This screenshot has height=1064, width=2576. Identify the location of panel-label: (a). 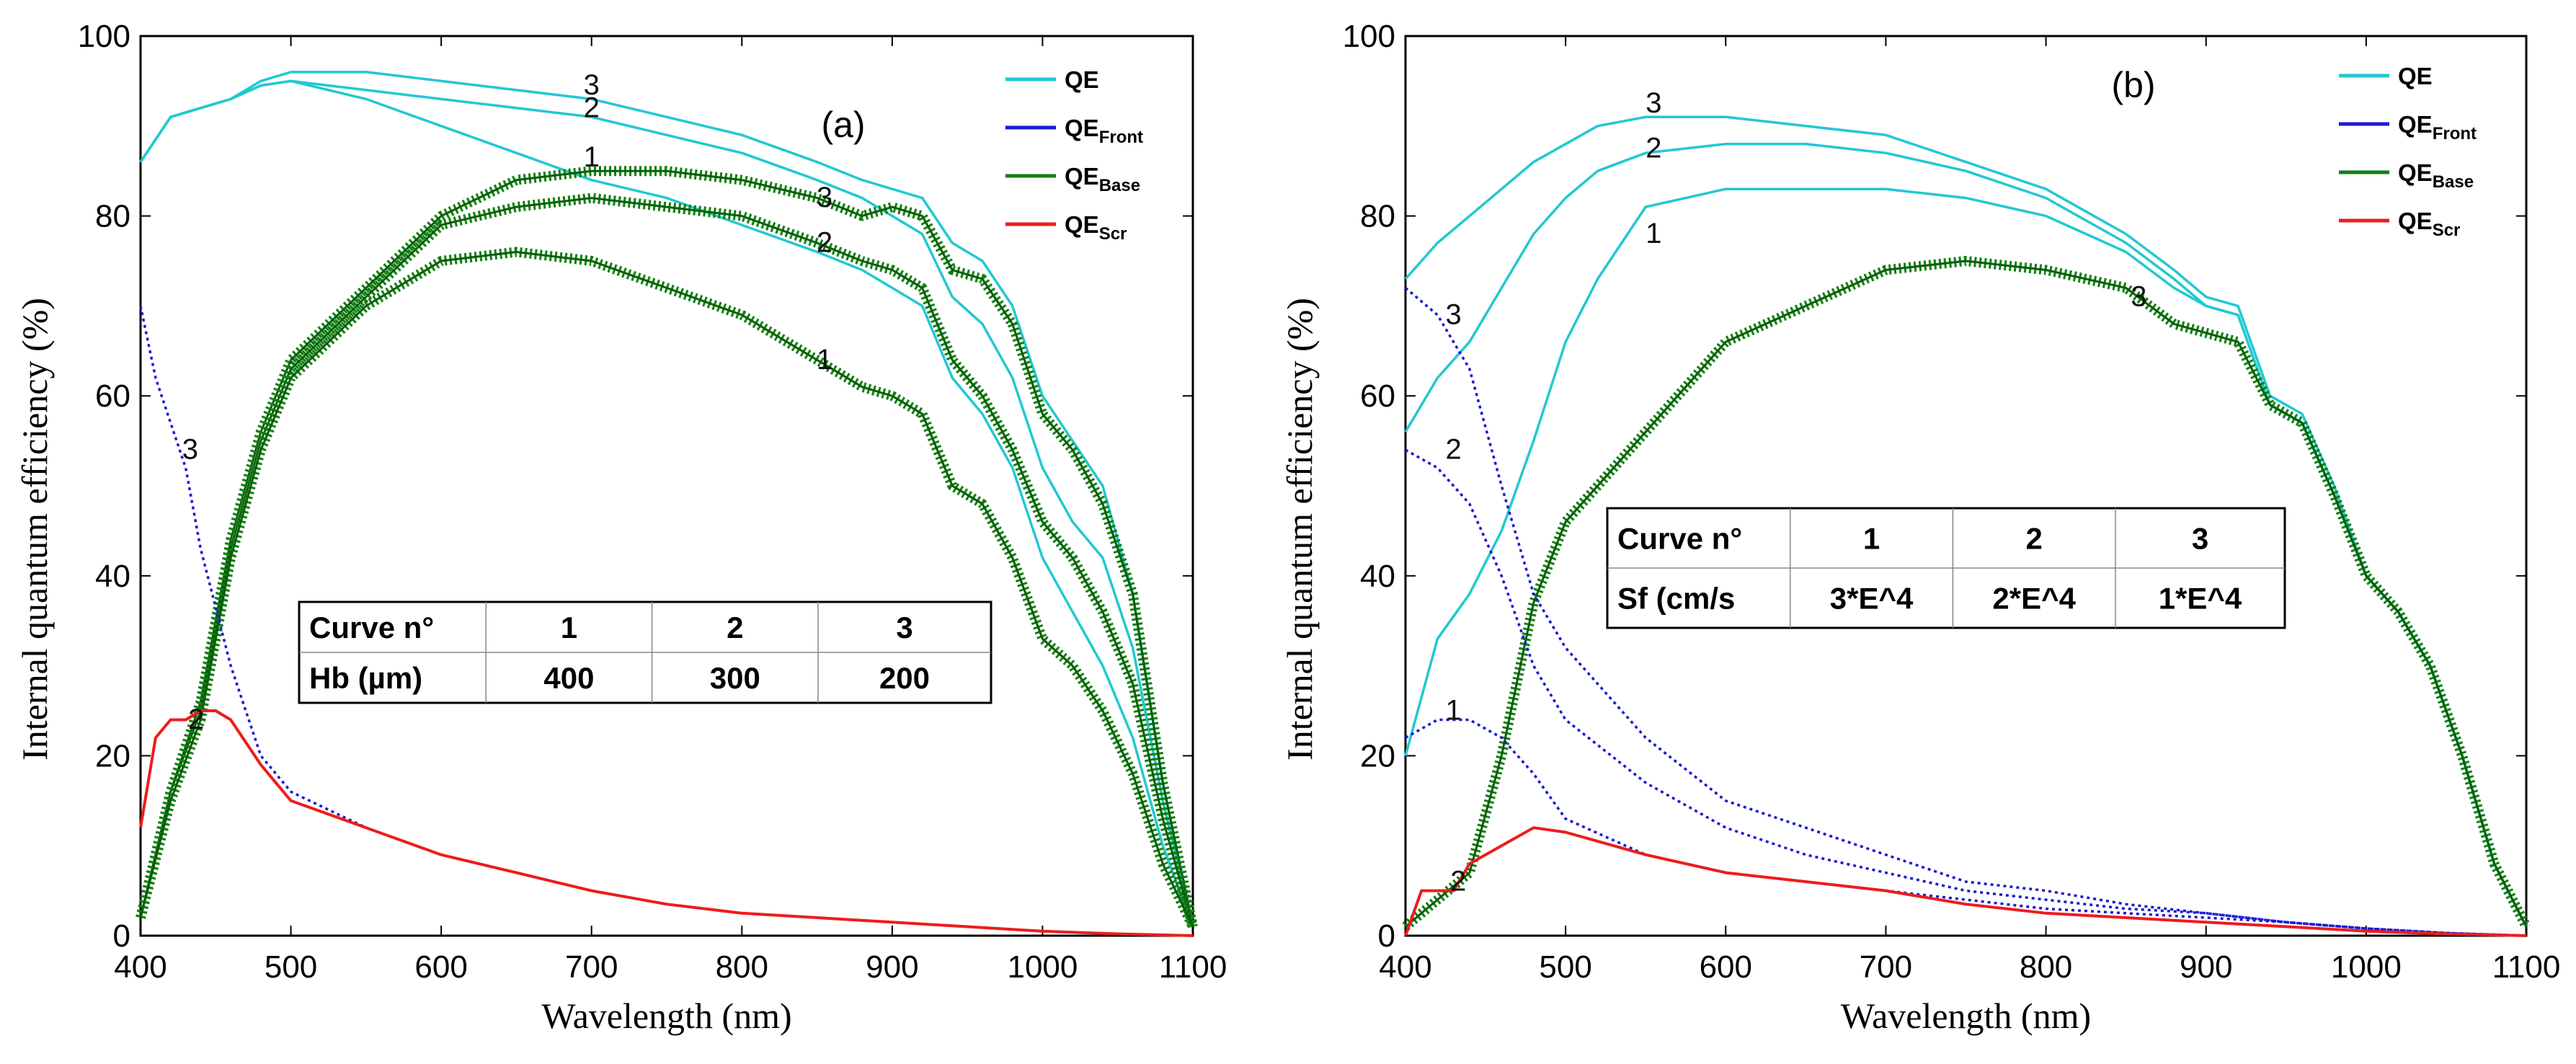
(843, 125).